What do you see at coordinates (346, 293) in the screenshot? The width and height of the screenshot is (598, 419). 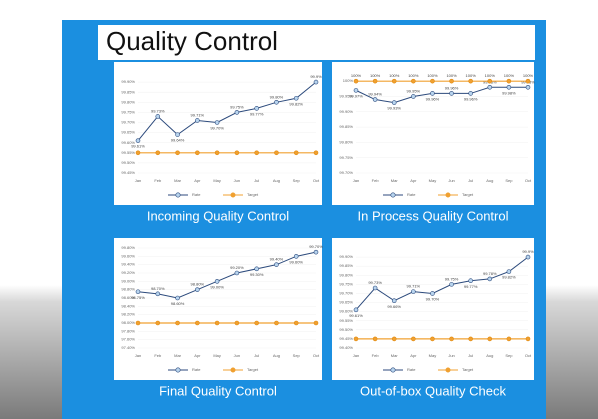 I see `y-tick-label: 99.70%` at bounding box center [346, 293].